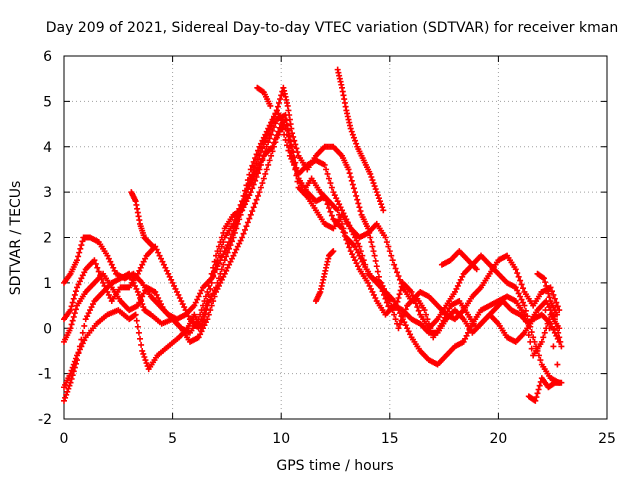 The image size is (640, 480). What do you see at coordinates (47, 148) in the screenshot?
I see `y-tick-label: 4` at bounding box center [47, 148].